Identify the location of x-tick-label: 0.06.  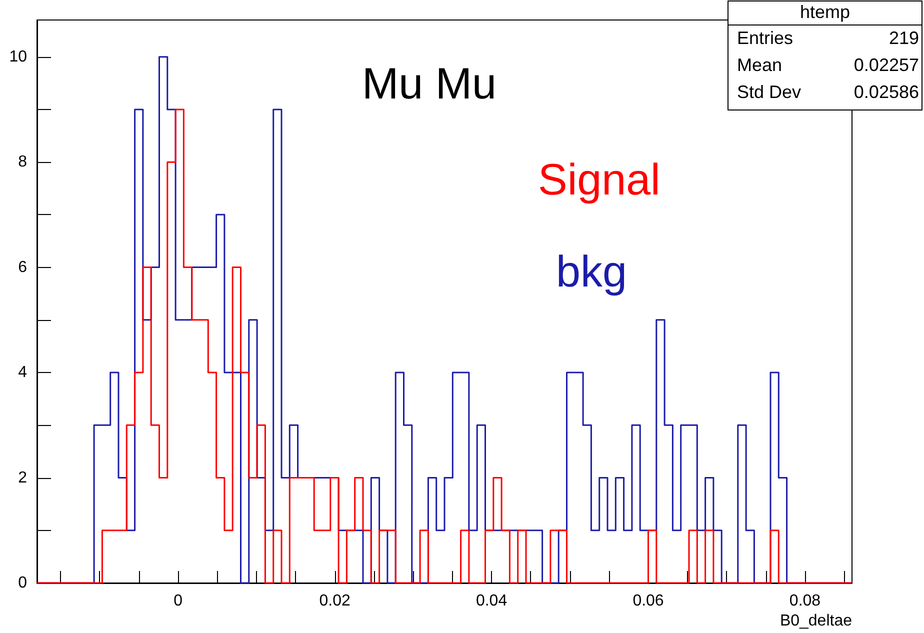
(648, 601).